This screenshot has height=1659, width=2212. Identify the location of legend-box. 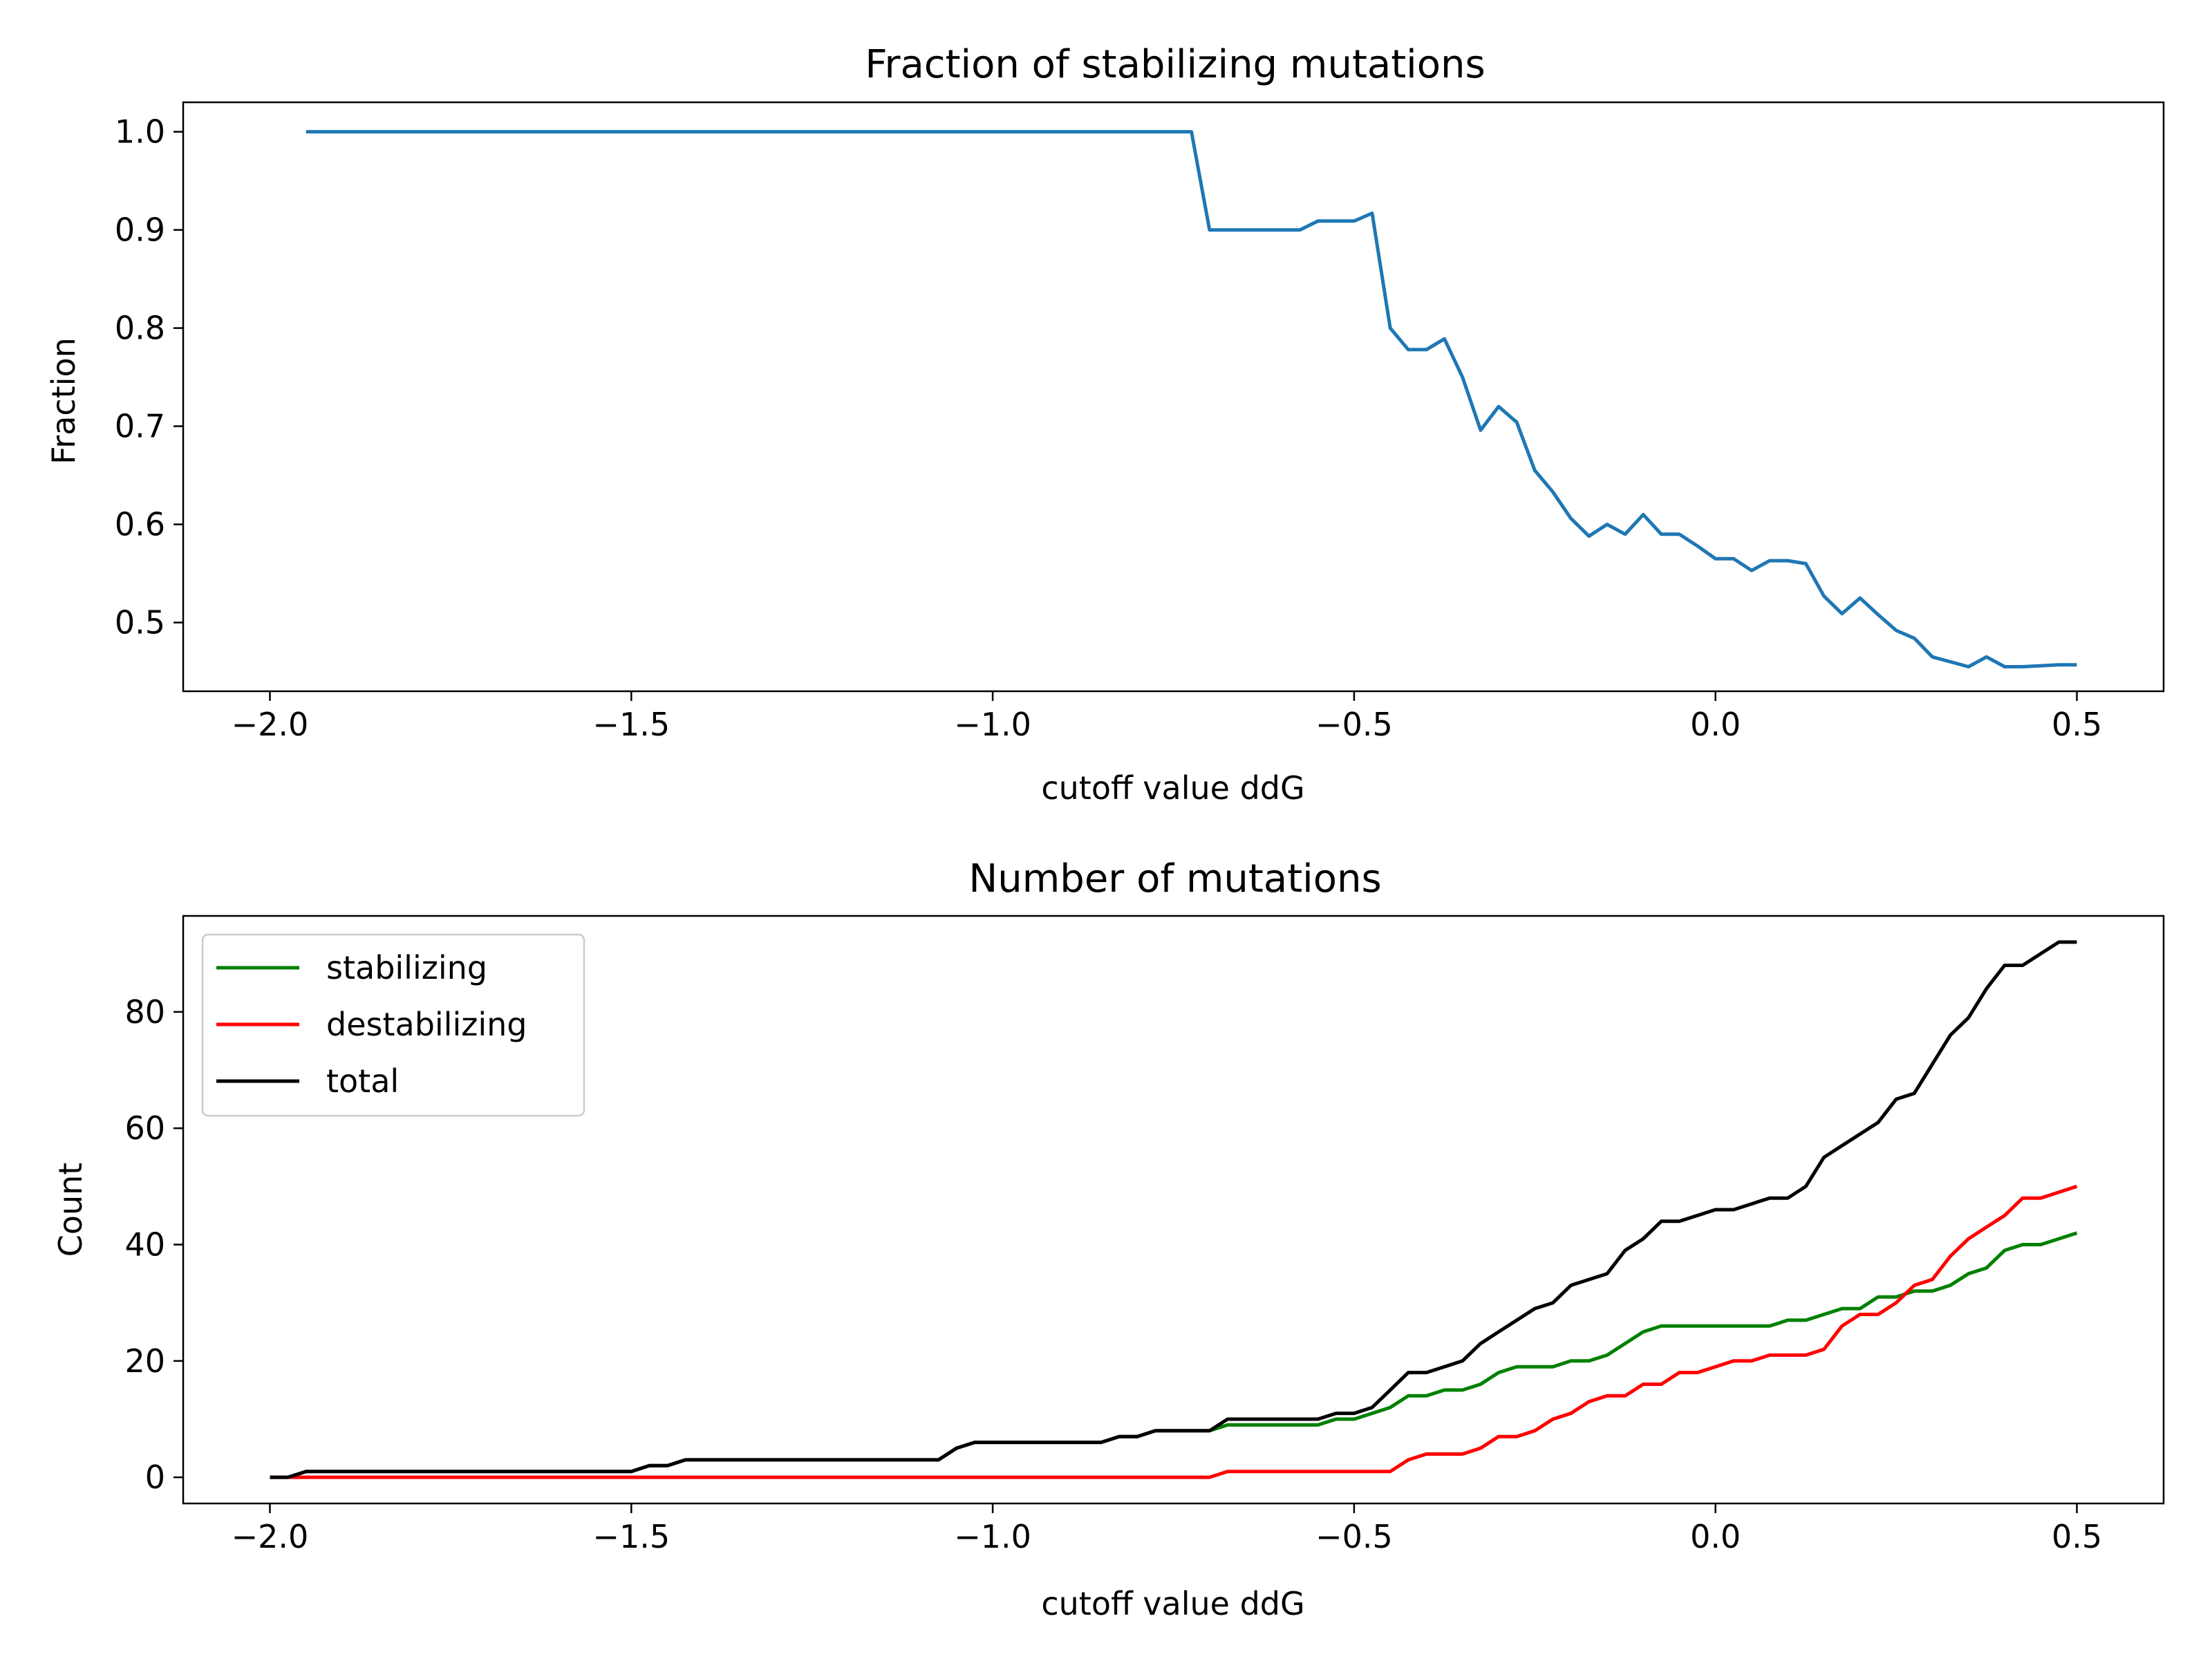
(393, 1025).